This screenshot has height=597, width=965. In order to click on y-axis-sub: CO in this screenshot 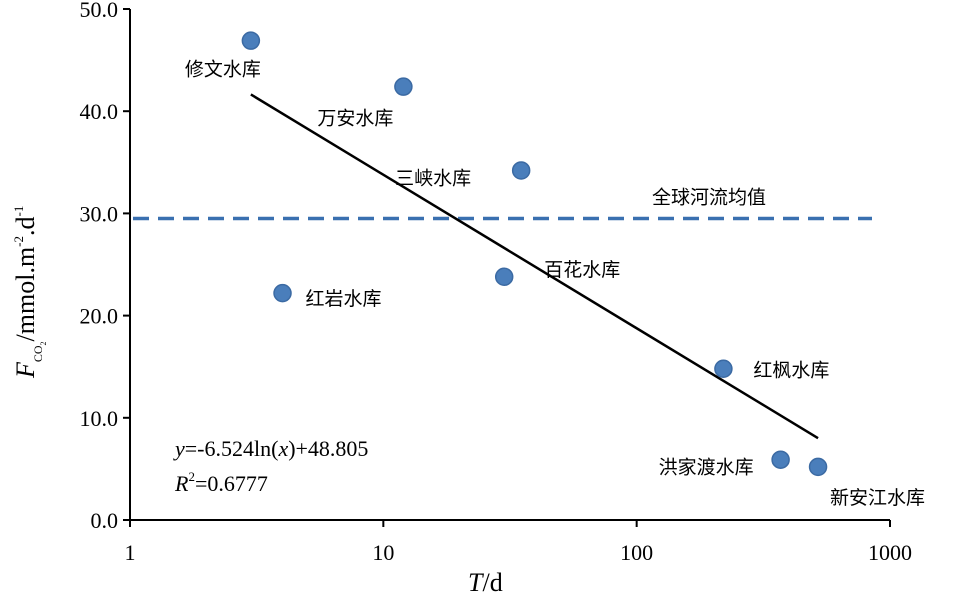, I will do `click(38, 353)`.